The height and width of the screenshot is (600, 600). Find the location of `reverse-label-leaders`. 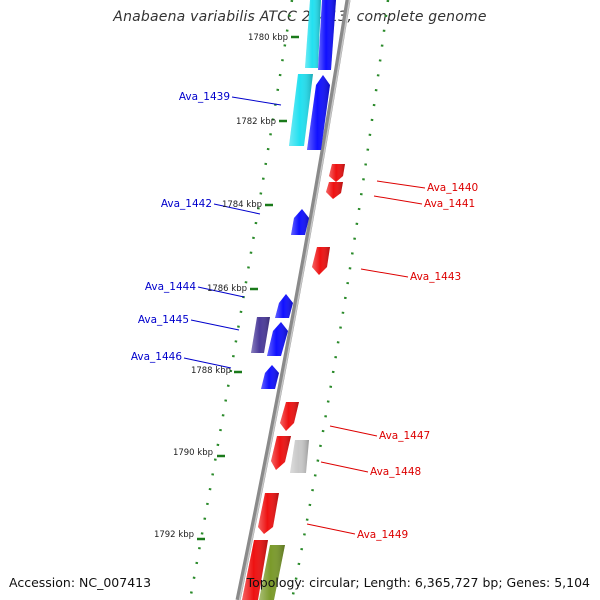

reverse-label-leaders is located at coordinates (366, 357).